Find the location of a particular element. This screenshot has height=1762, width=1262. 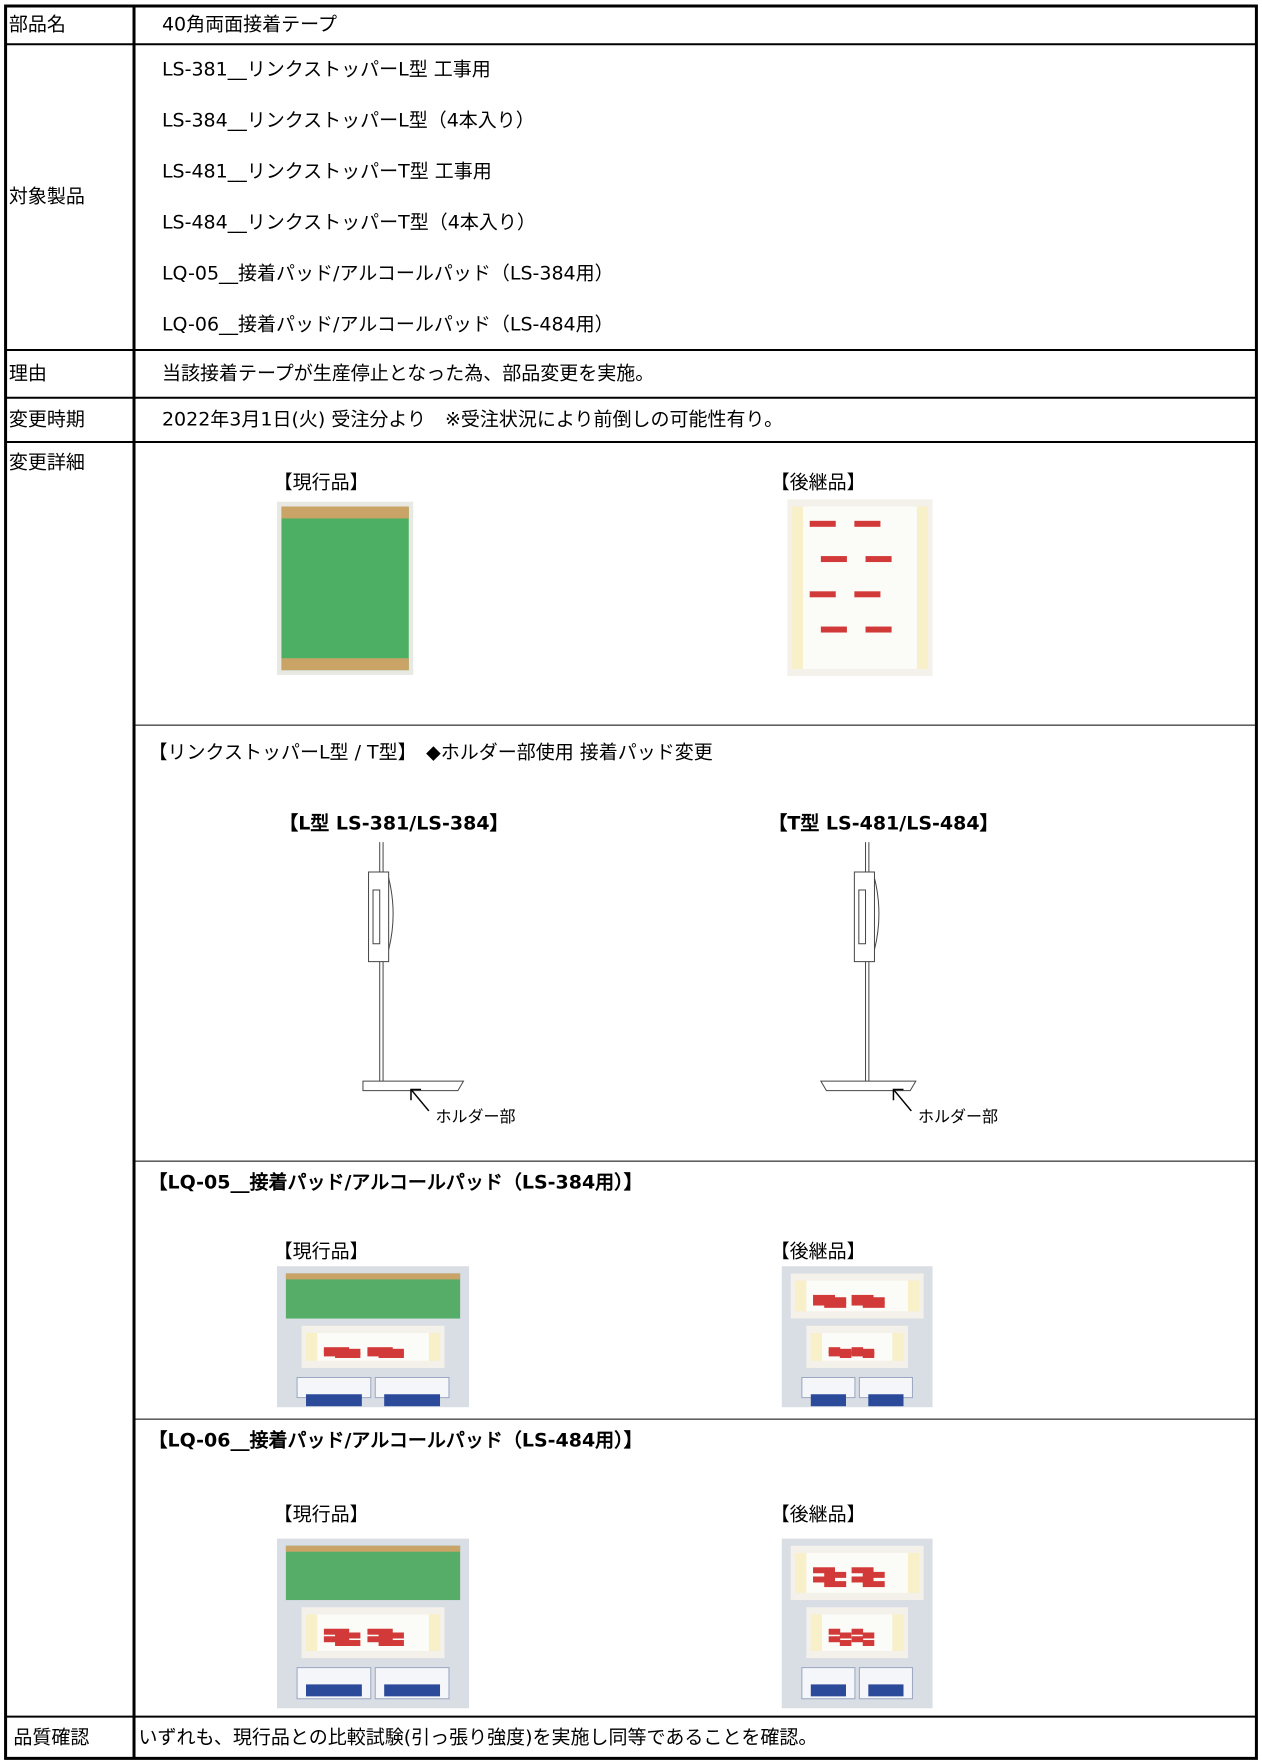

row-label: 理由 is located at coordinates (27, 373).